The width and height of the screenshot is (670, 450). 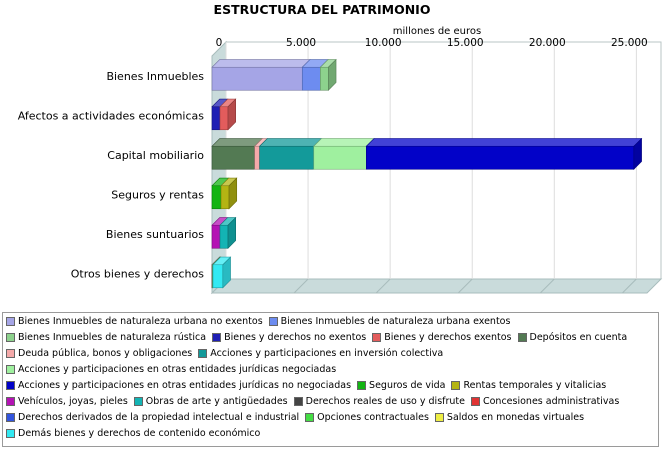 I want to click on chart-title: ESTRUCTURA DEL PATRIMONIO, so click(x=322, y=9).